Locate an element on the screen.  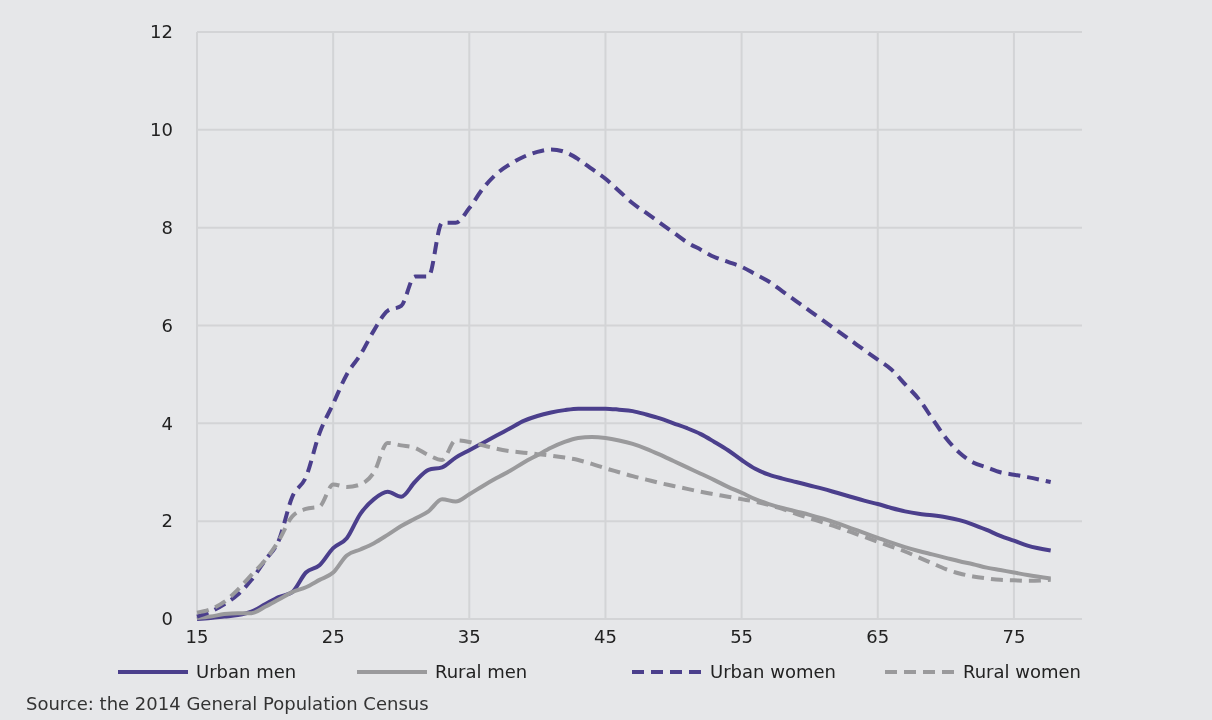
legend-label: Urban men is located at coordinates (246, 672).